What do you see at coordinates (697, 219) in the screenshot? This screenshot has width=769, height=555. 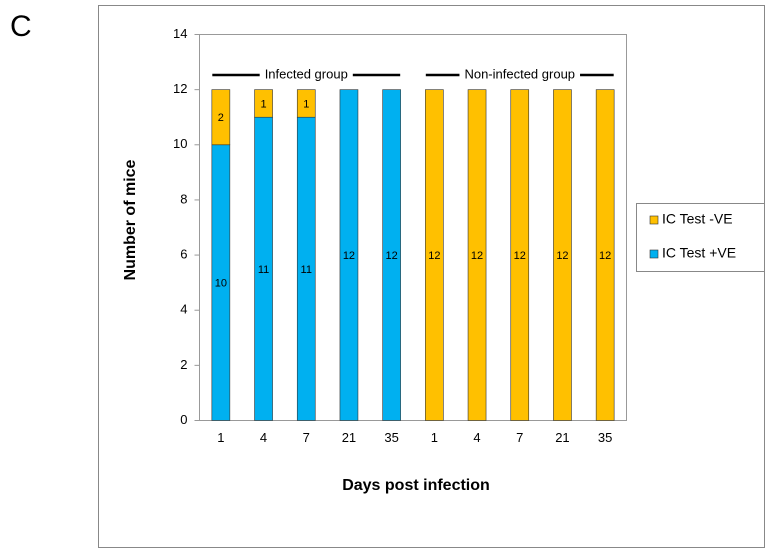 I see `legend-label: IC Test -VE` at bounding box center [697, 219].